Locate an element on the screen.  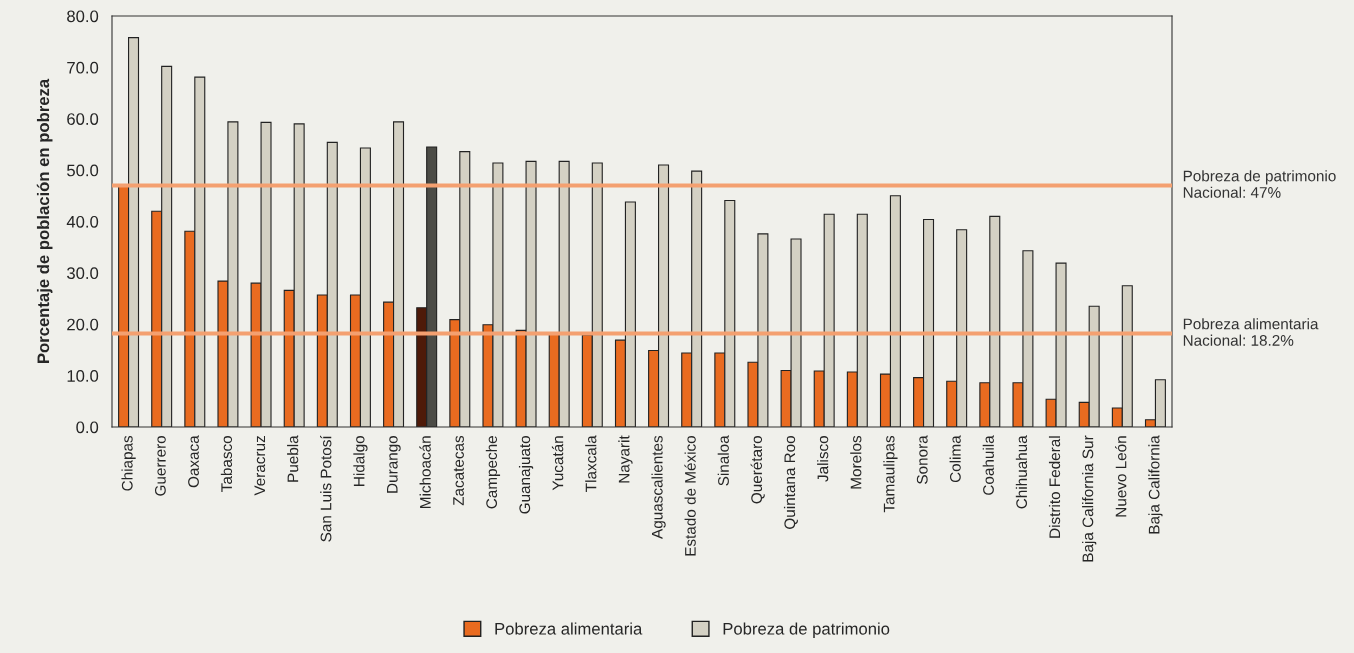
x-tick-label: Chihuahua is located at coordinates (1021, 472).